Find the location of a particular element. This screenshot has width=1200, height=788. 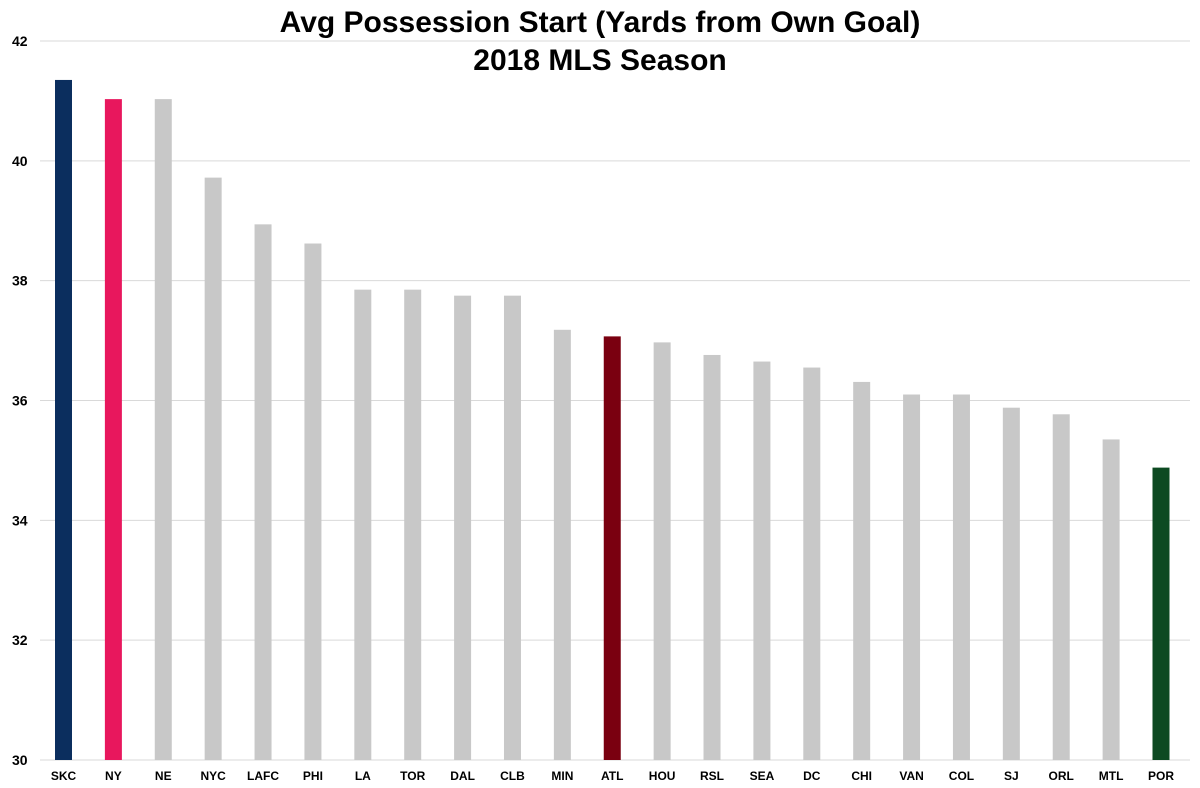

bar-tor is located at coordinates (413, 524).